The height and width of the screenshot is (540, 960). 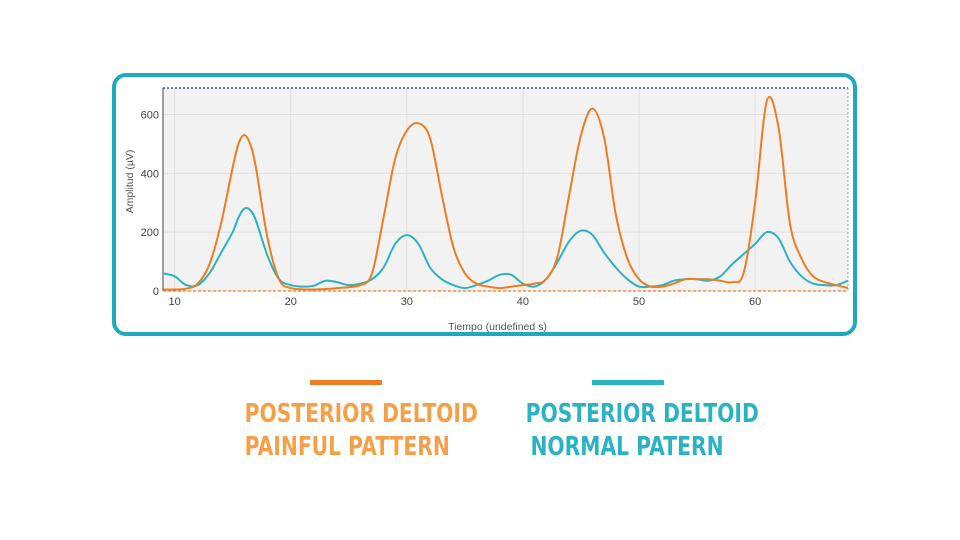 What do you see at coordinates (639, 302) in the screenshot?
I see `x-tick-label: 50` at bounding box center [639, 302].